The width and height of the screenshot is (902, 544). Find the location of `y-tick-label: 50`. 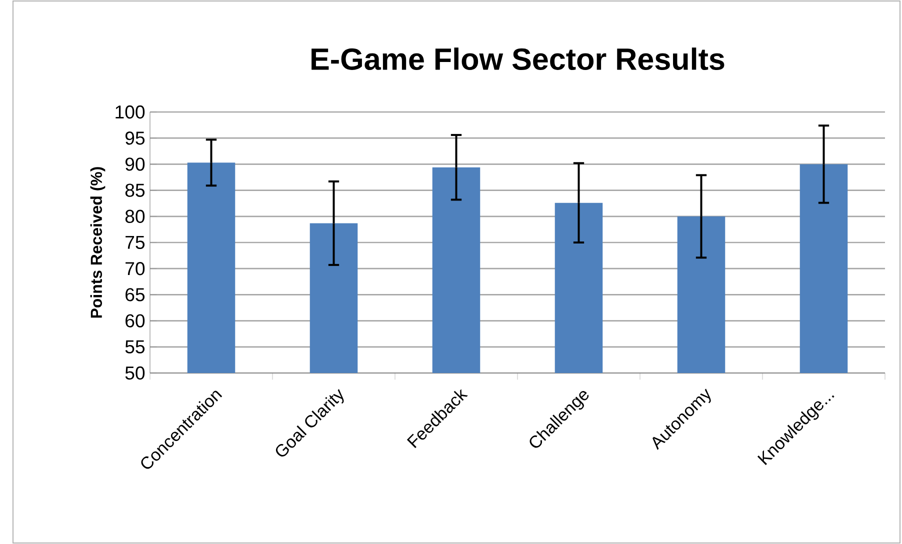

y-tick-label: 50 is located at coordinates (135, 373).